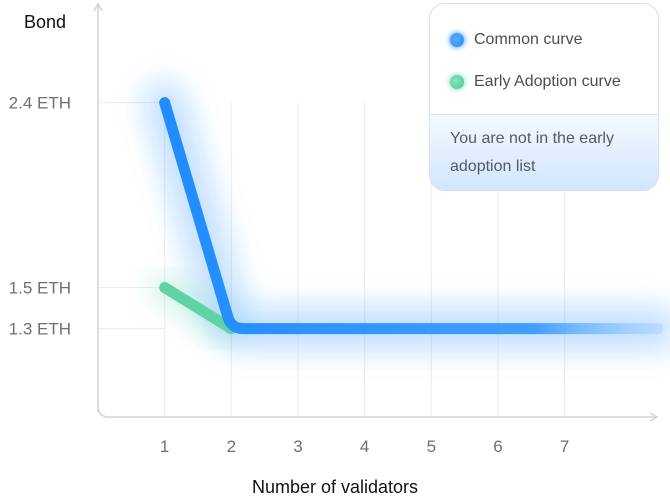  What do you see at coordinates (45, 22) in the screenshot?
I see `y-axis-title: Bond` at bounding box center [45, 22].